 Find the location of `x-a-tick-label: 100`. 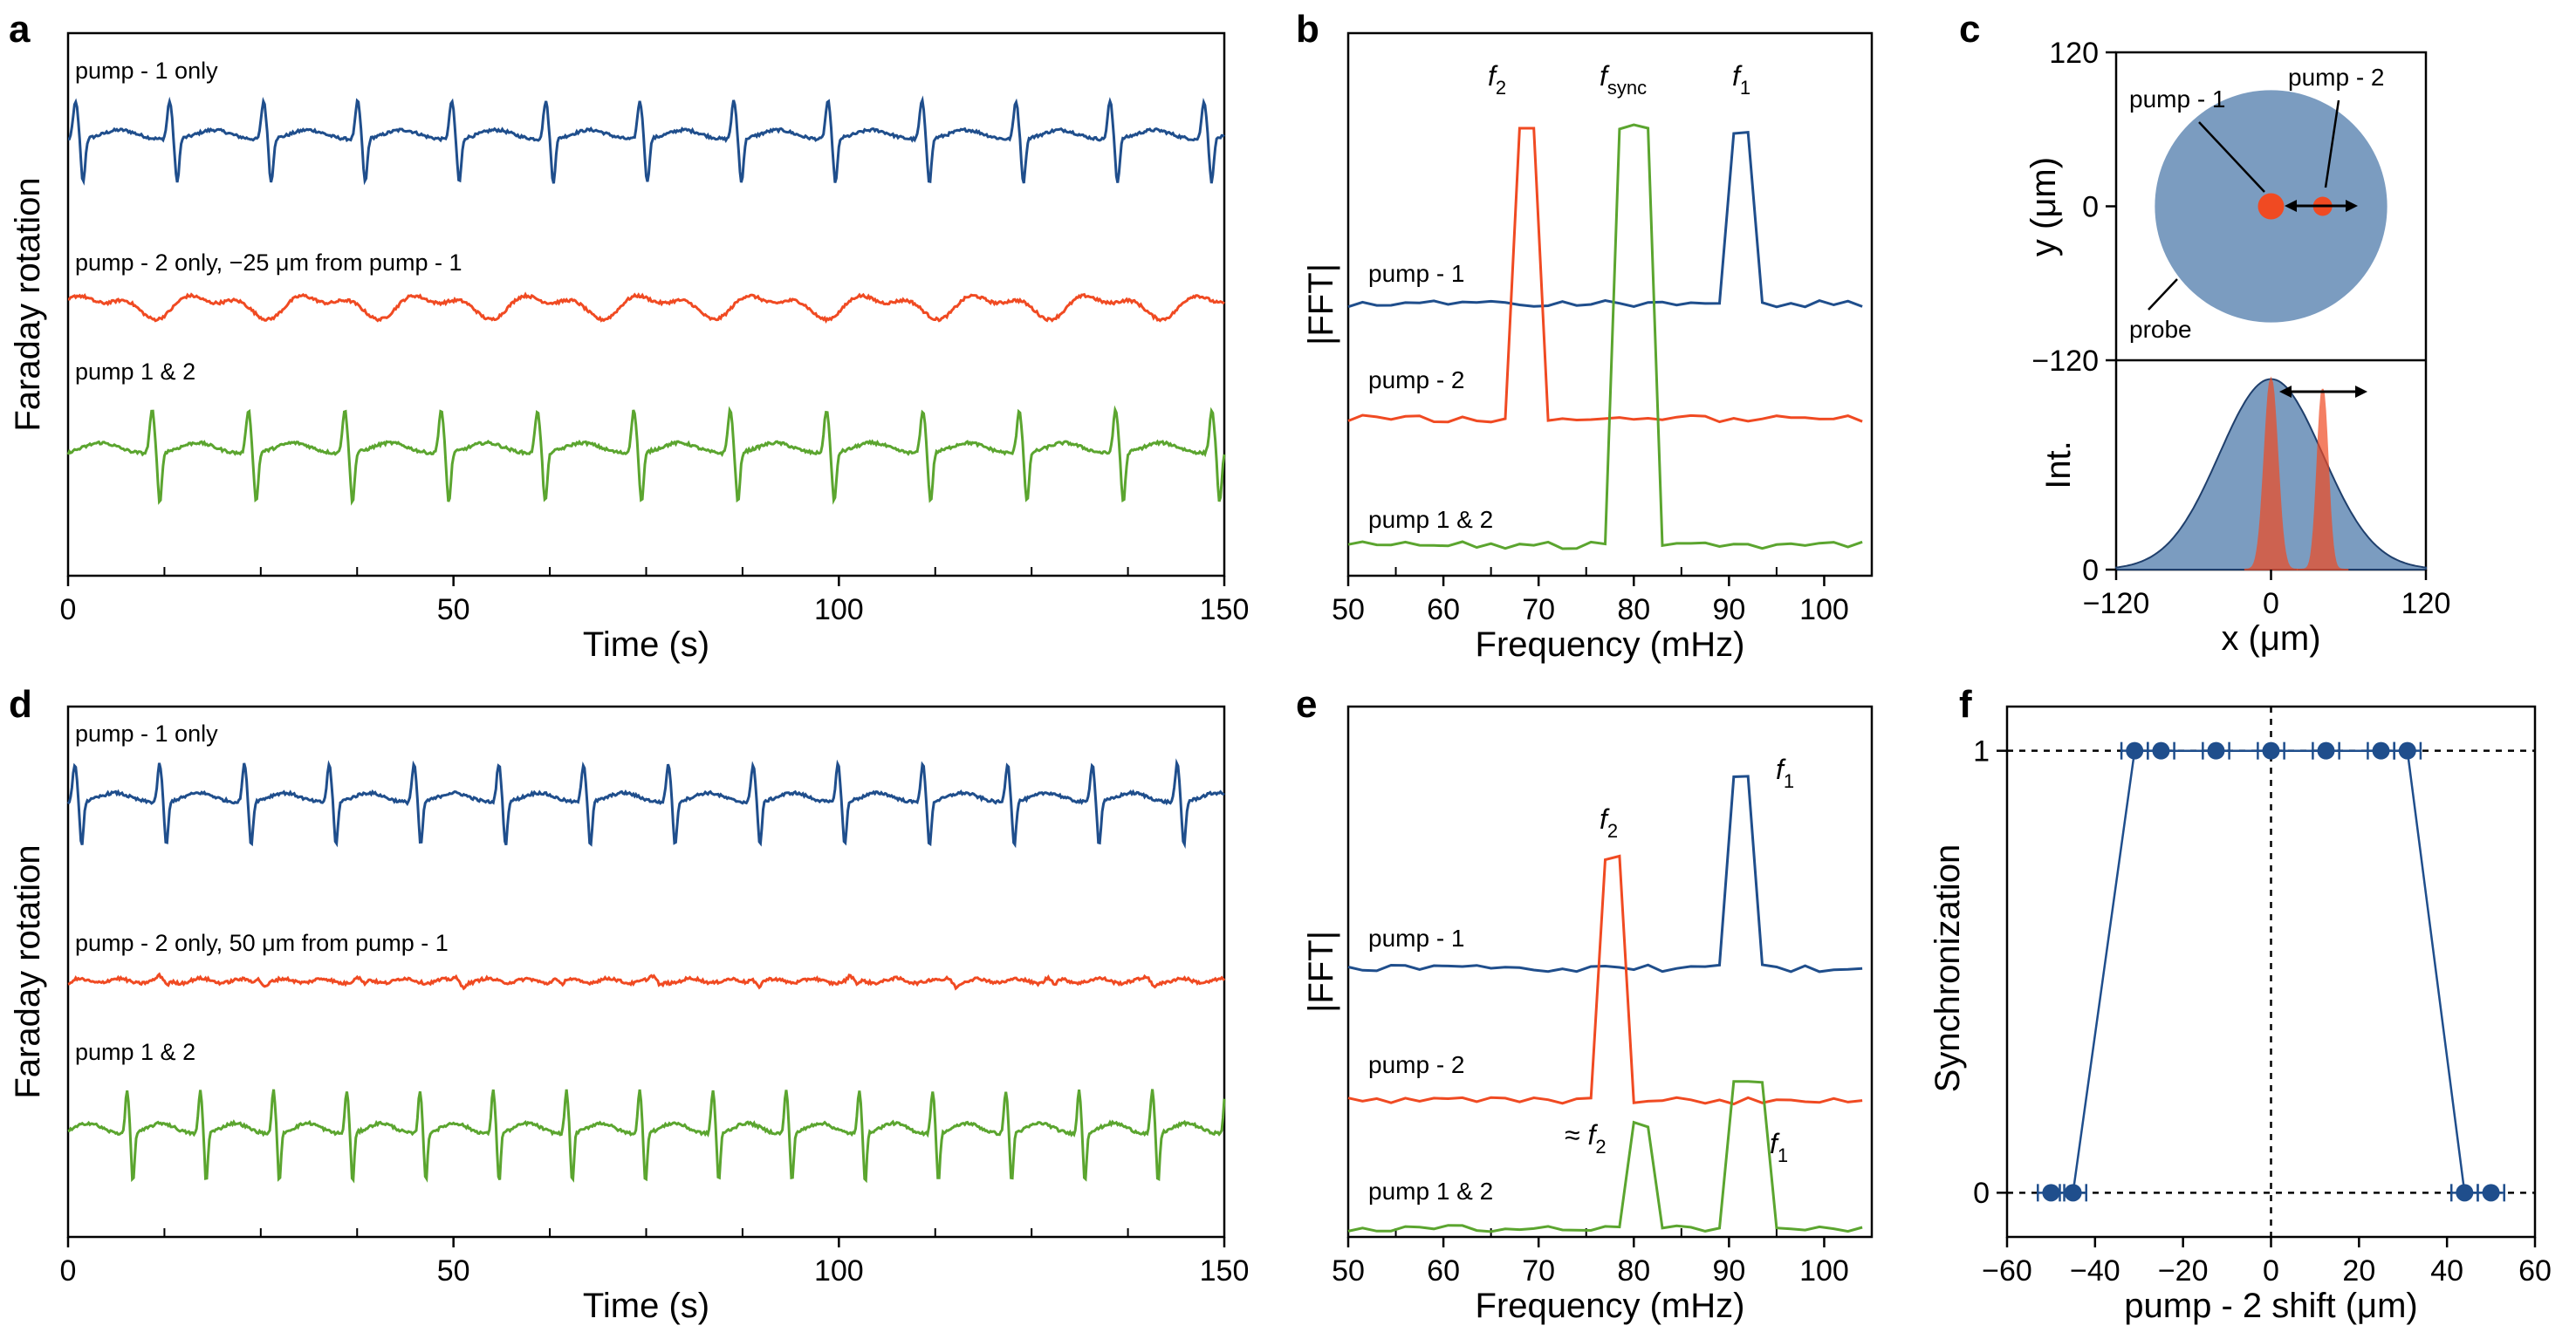

x-a-tick-label: 100 is located at coordinates (839, 609).